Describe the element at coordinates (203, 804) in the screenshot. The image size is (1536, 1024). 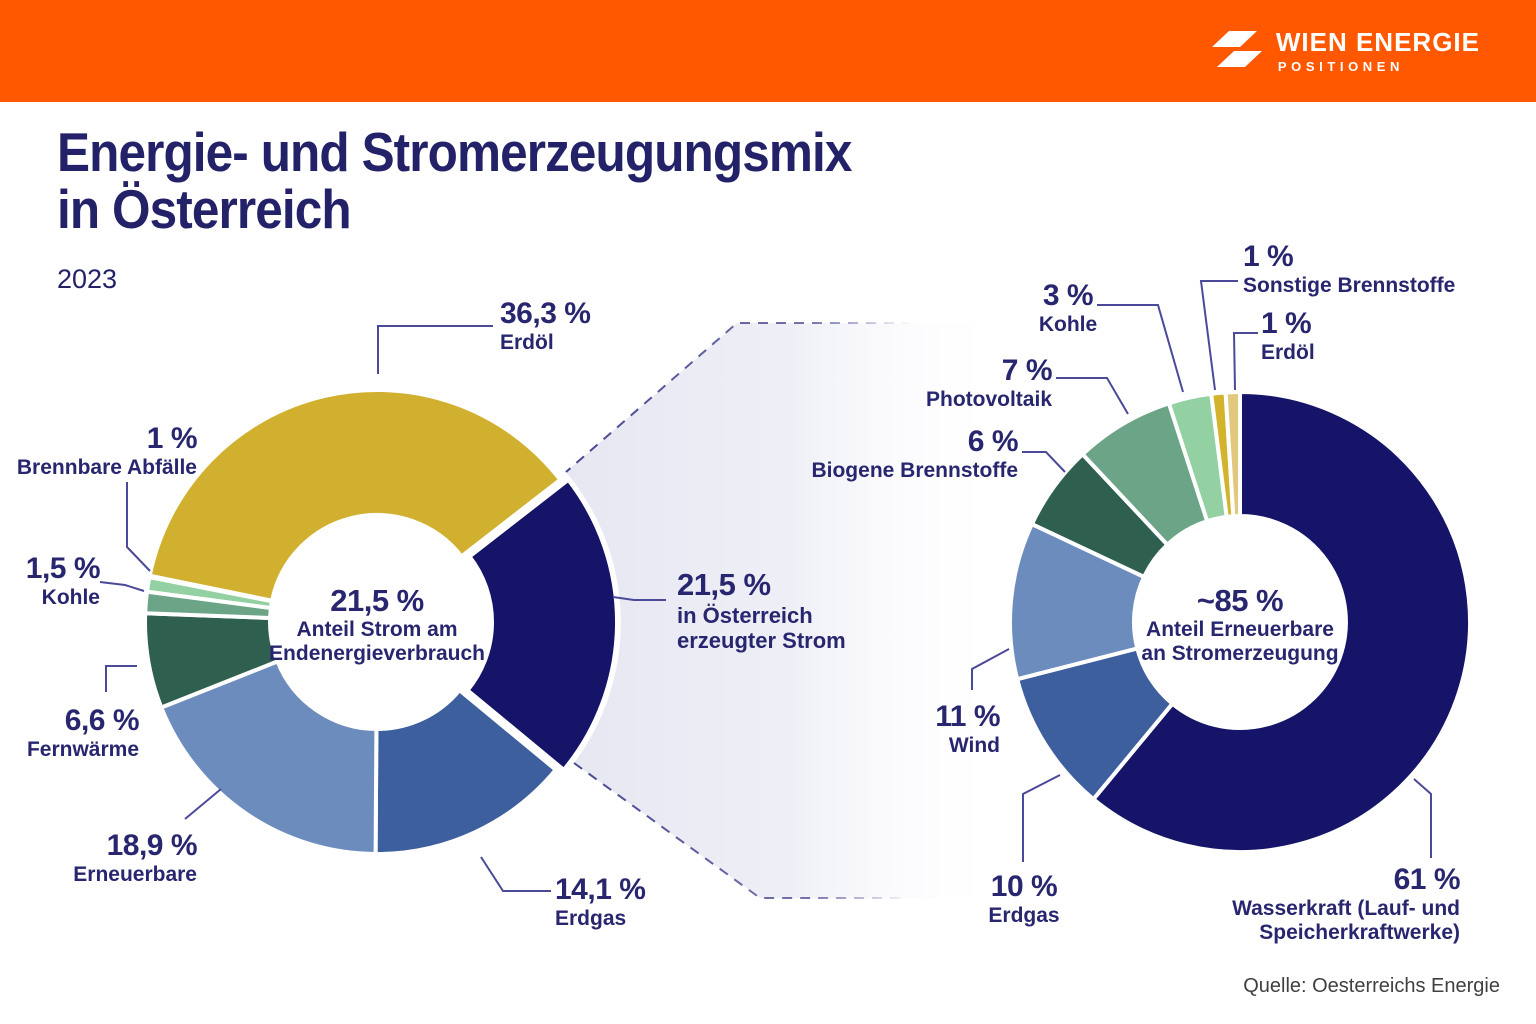
I see `connector-0-erneuerbare` at that location.